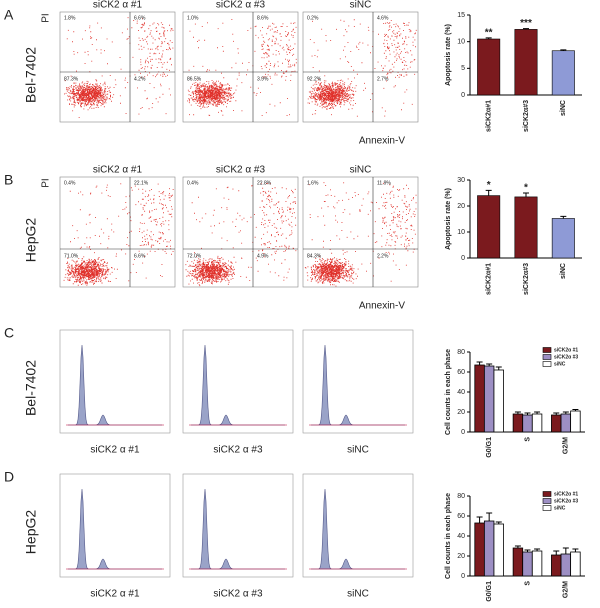 This screenshot has width=600, height=608. What do you see at coordinates (8, 180) in the screenshot?
I see `panel-letter: B` at bounding box center [8, 180].